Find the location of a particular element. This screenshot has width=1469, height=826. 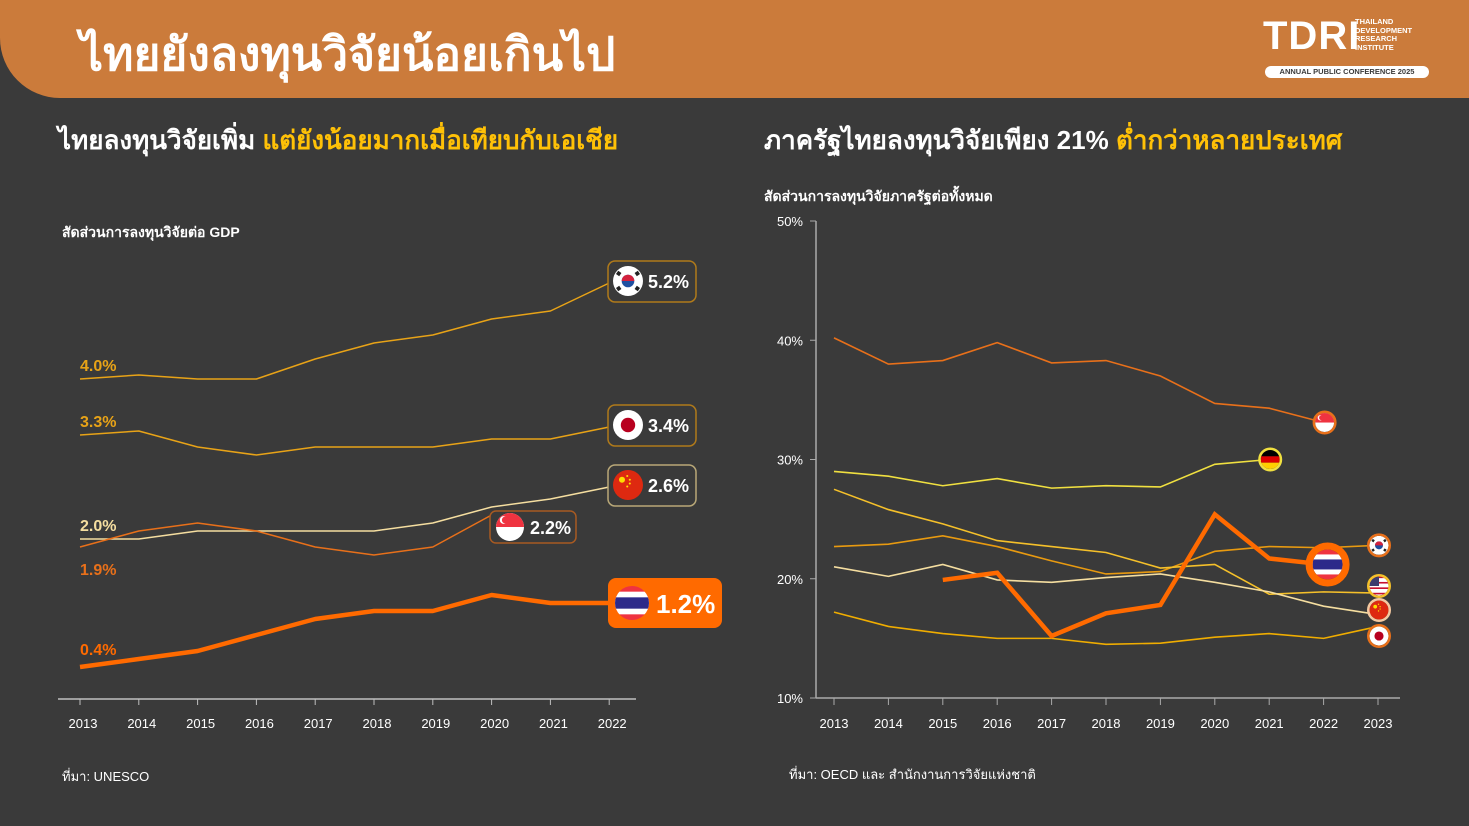

right-source: ที่มา: OECD และ สำนักงานการวิจัยแห่งชาติ is located at coordinates (912, 774).